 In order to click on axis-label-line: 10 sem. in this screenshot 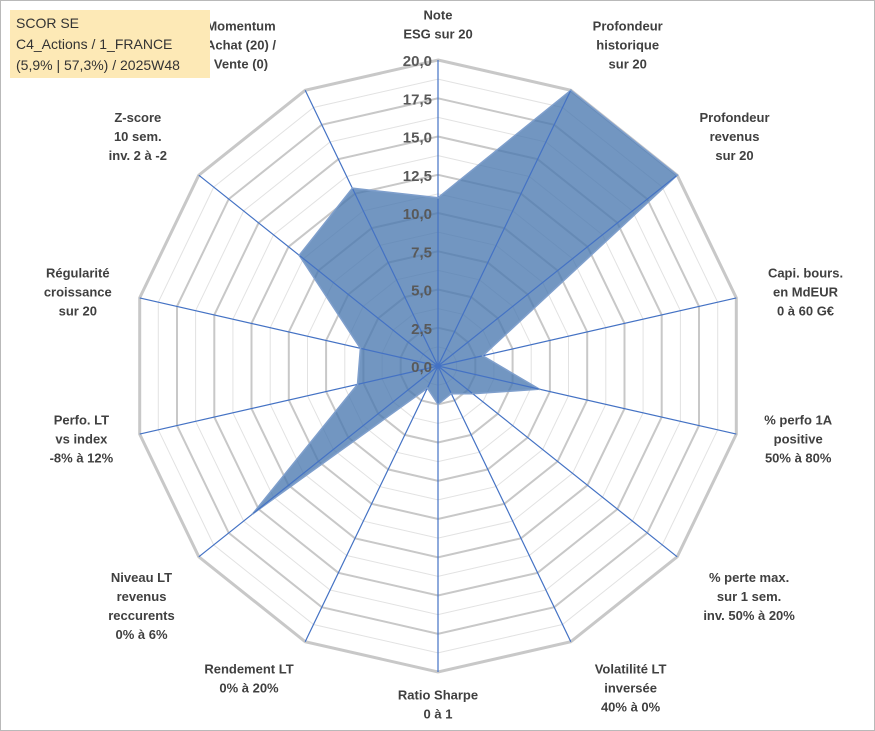, I will do `click(138, 136)`.